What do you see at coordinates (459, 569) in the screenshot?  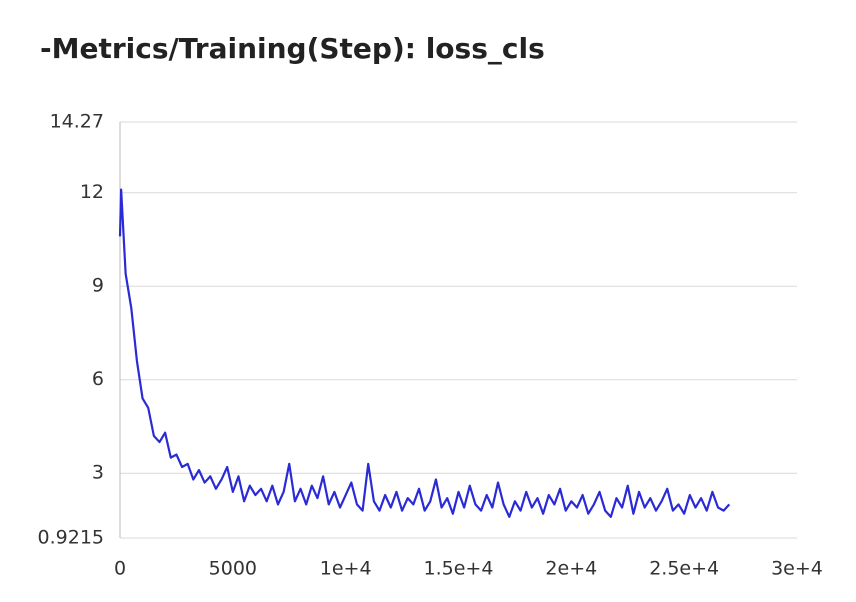 I see `x-tick-label: 1.5e+4` at bounding box center [459, 569].